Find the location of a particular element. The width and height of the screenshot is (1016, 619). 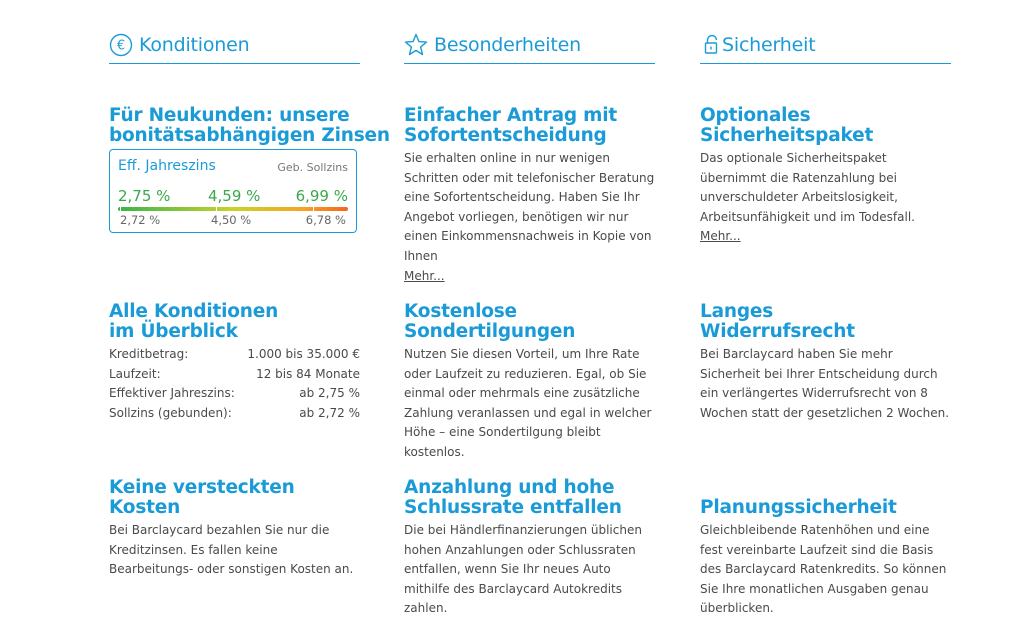

soll-rate-mid: 4,50 % is located at coordinates (231, 220).